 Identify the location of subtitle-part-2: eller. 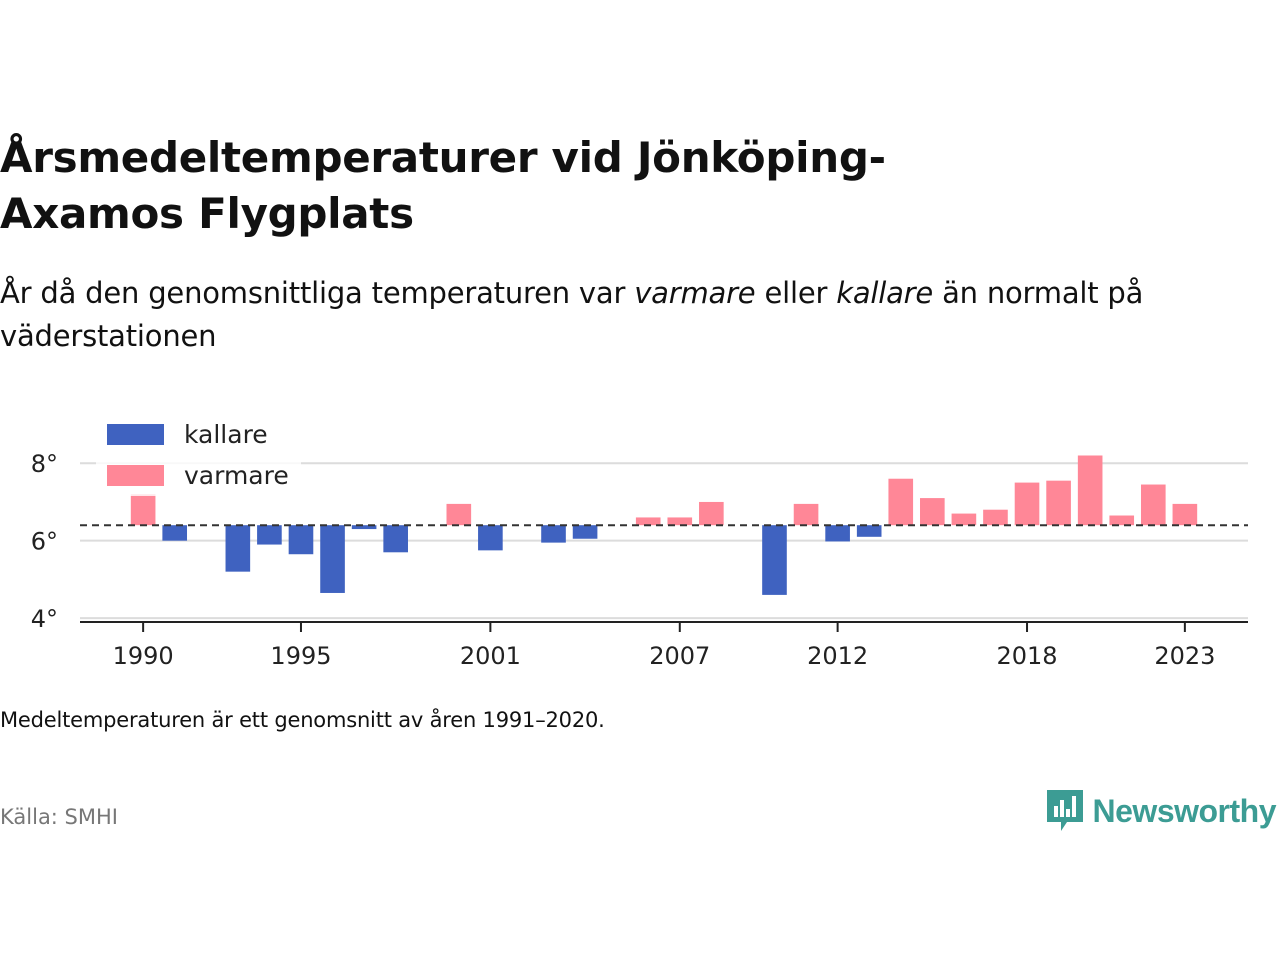
(796, 293).